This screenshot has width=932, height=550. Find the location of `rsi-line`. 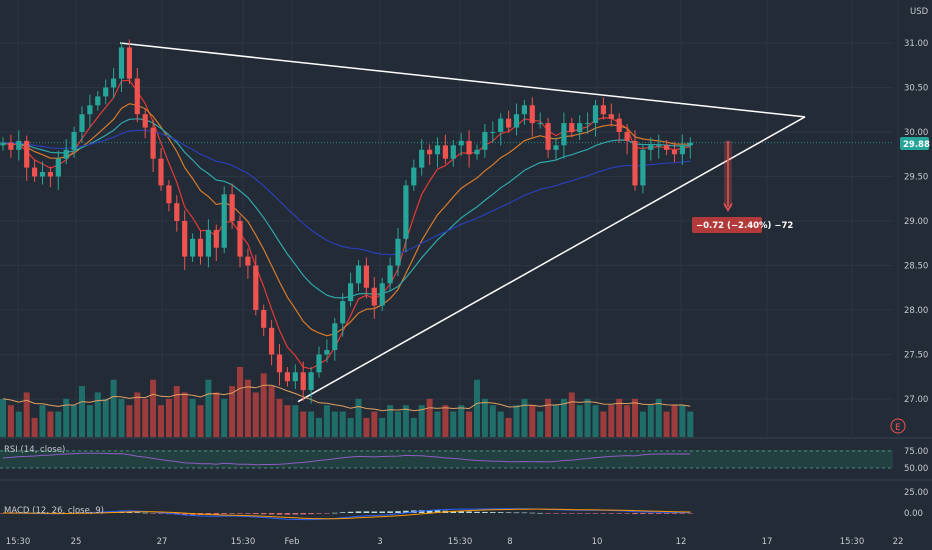

rsi-line is located at coordinates (346, 459).